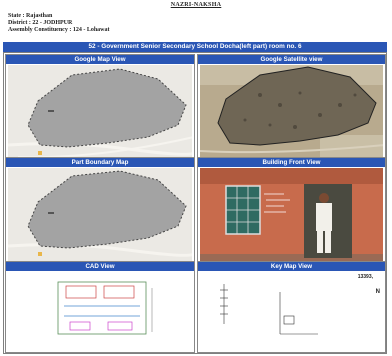  I want to click on key-map-number: 13393,, so click(365, 277).